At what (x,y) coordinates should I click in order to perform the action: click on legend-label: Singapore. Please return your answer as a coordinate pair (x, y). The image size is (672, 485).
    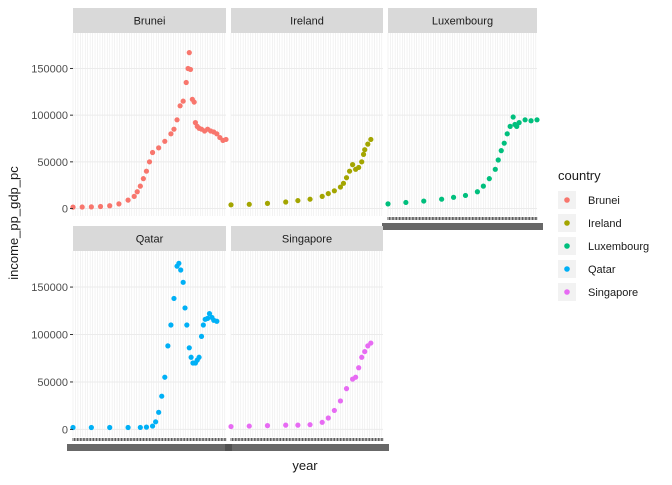
    Looking at the image, I should click on (613, 293).